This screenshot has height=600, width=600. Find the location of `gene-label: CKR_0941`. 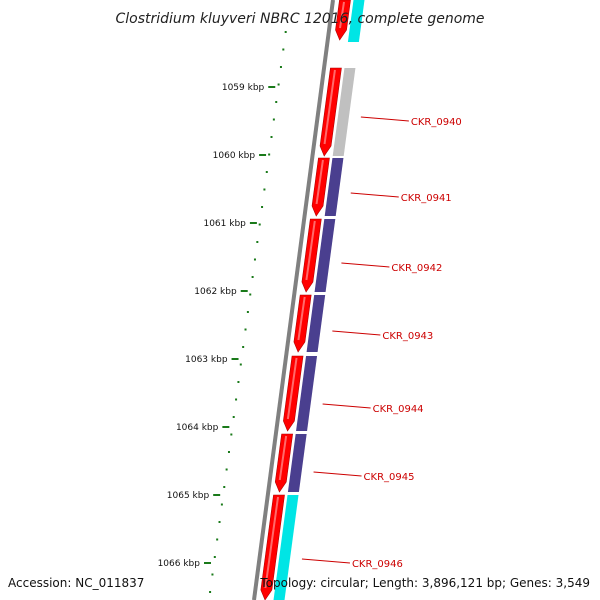

gene-label: CKR_0941 is located at coordinates (426, 198).